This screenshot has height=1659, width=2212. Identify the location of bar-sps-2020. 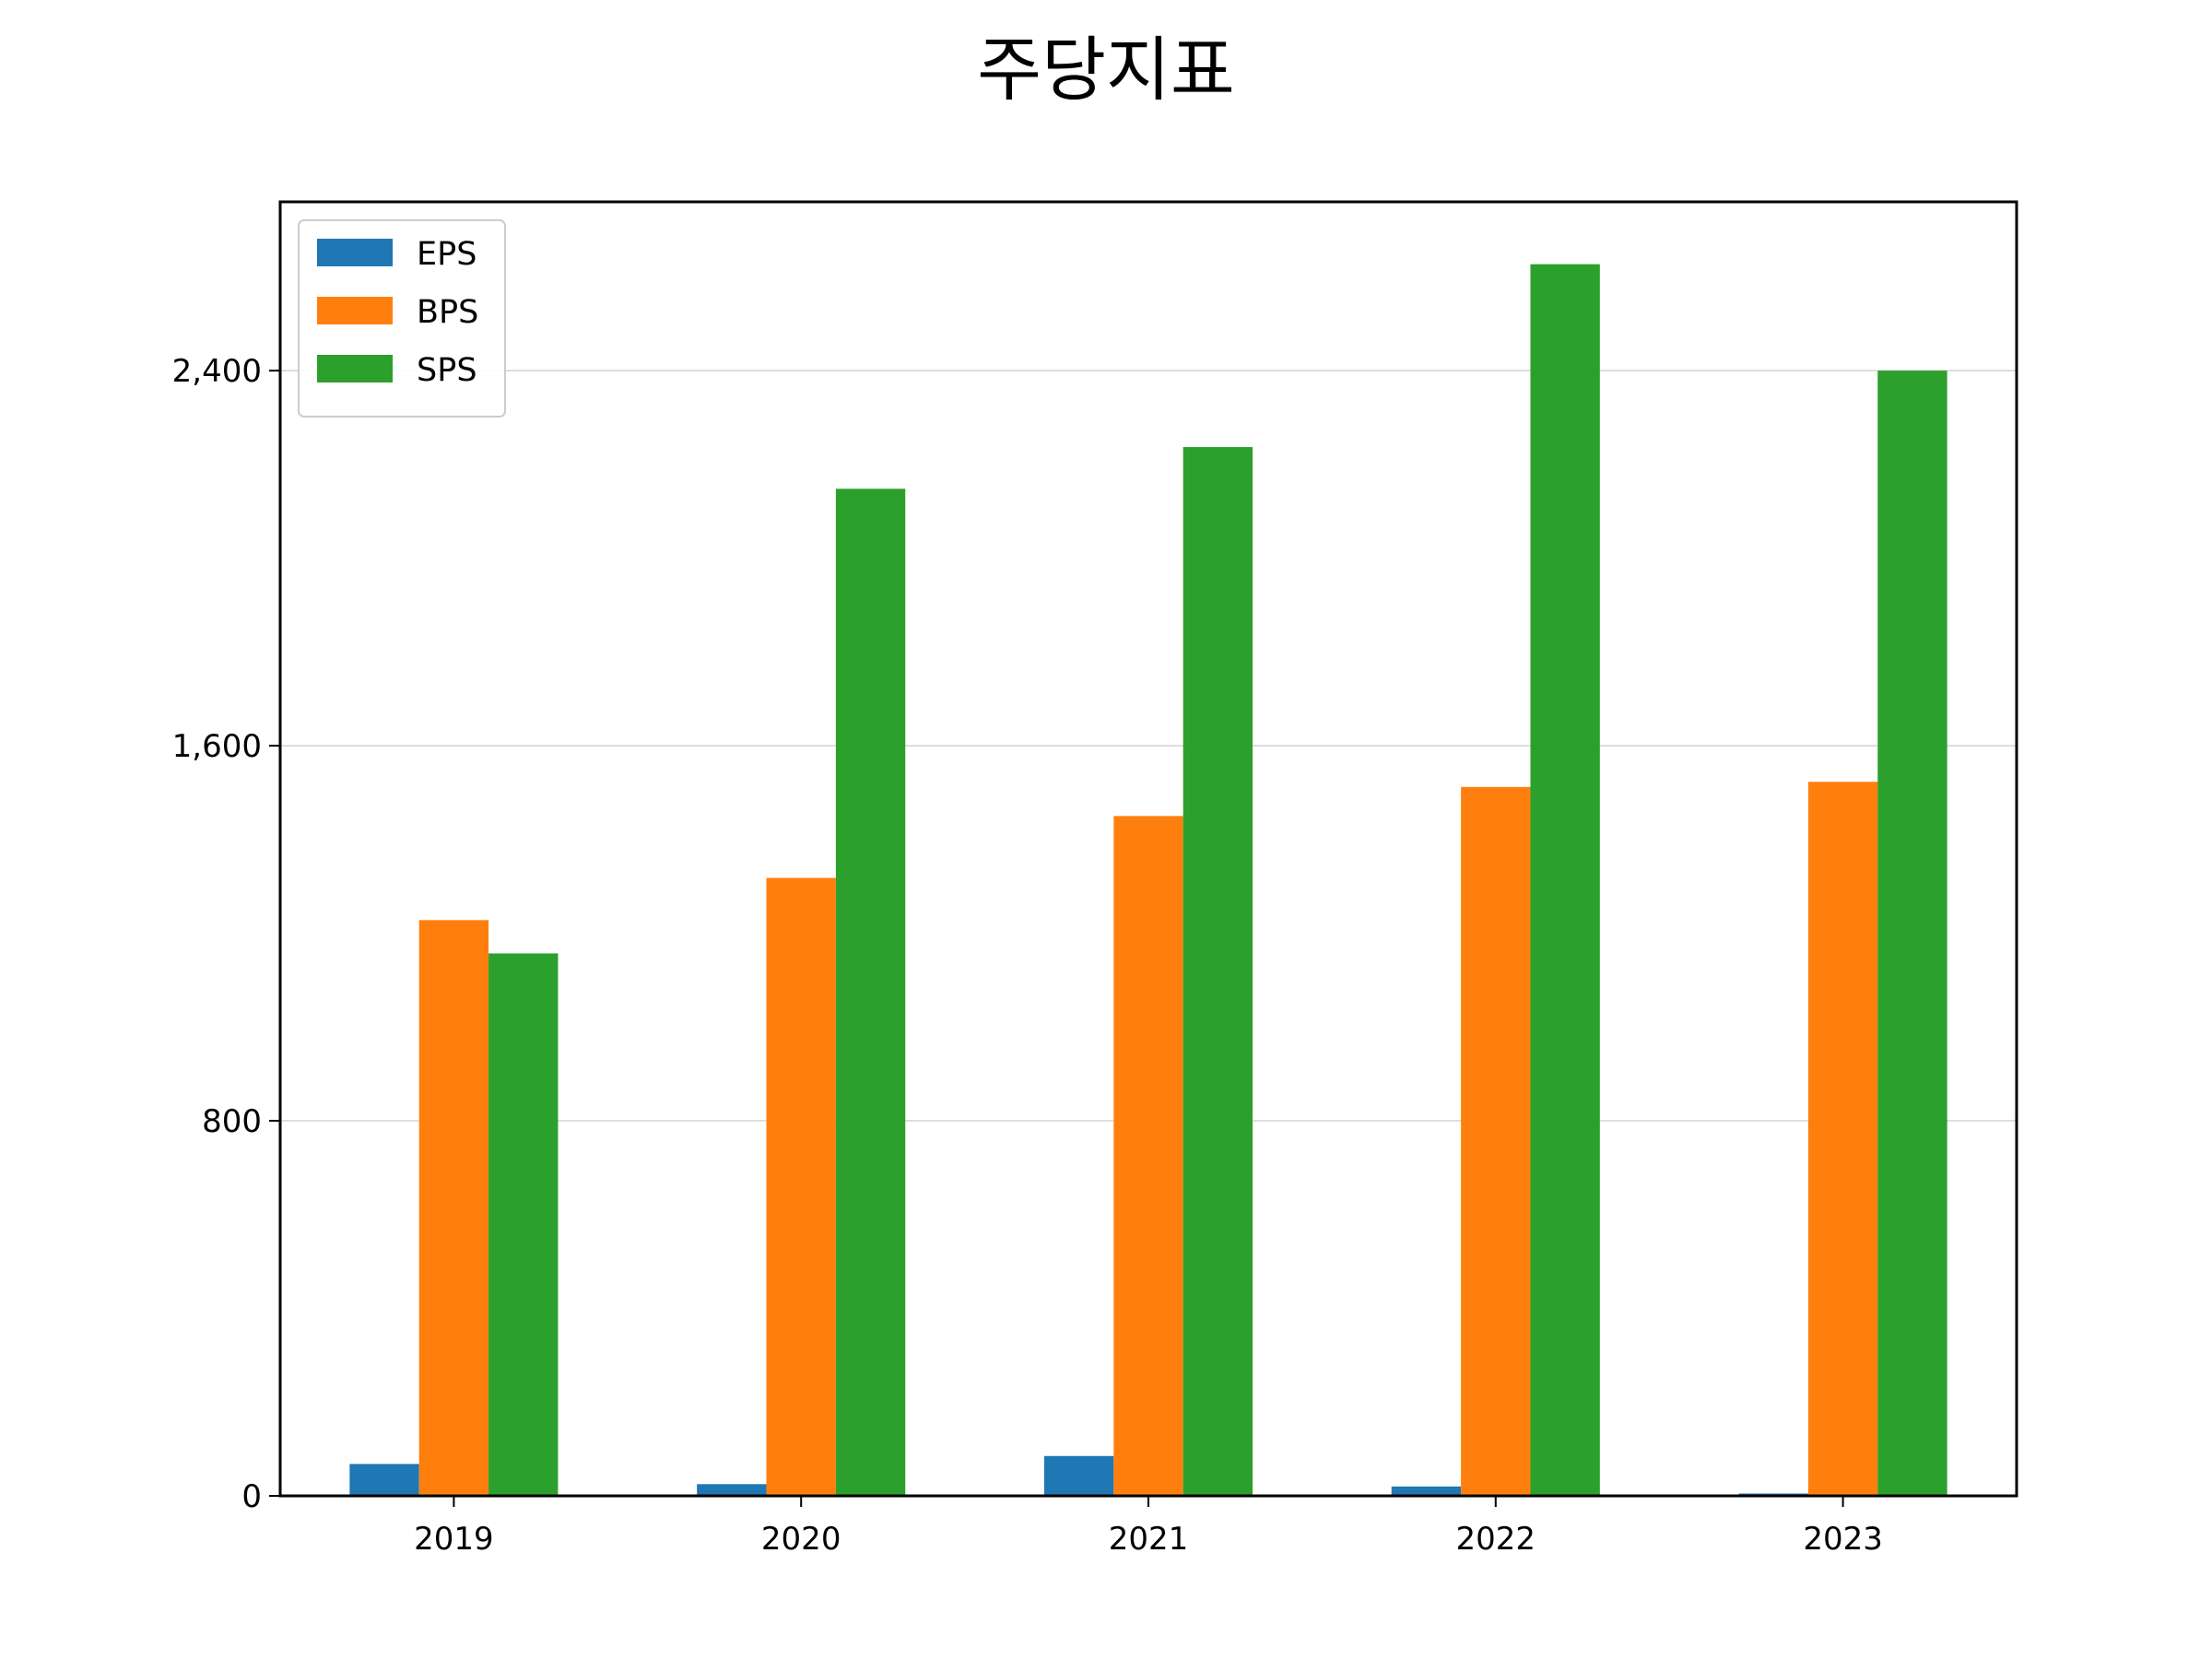
(870, 992).